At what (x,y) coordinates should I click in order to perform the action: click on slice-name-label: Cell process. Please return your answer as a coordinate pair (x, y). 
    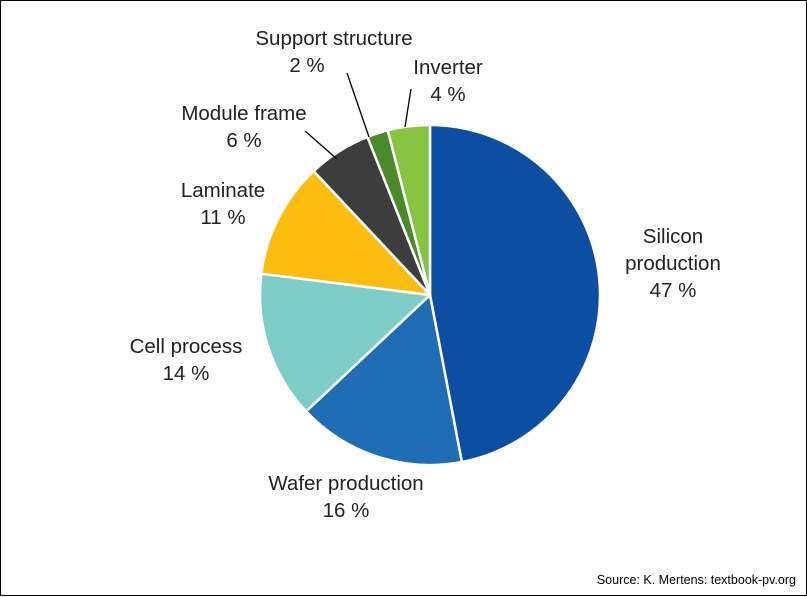
    Looking at the image, I should click on (186, 346).